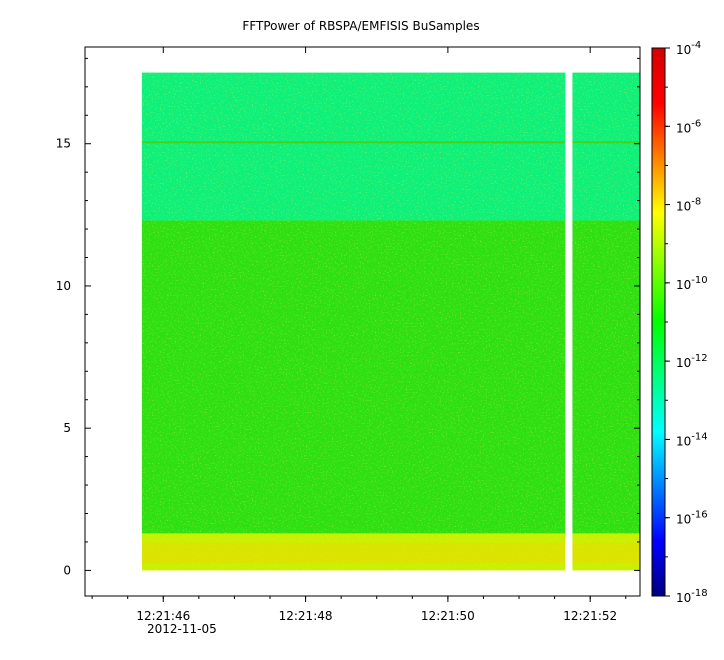 This screenshot has width=724, height=660. I want to click on colorbar-tick-label: 10⁻¹⁶, so click(692, 518).